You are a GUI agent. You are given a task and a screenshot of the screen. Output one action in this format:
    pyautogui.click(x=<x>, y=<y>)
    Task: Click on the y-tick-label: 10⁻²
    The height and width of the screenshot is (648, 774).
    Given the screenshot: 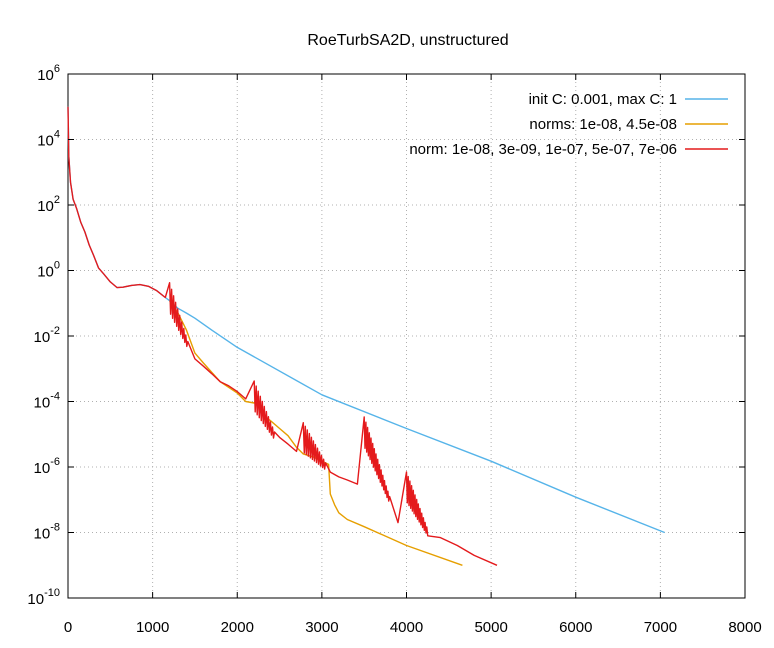 What is the action you would take?
    pyautogui.click(x=47, y=335)
    